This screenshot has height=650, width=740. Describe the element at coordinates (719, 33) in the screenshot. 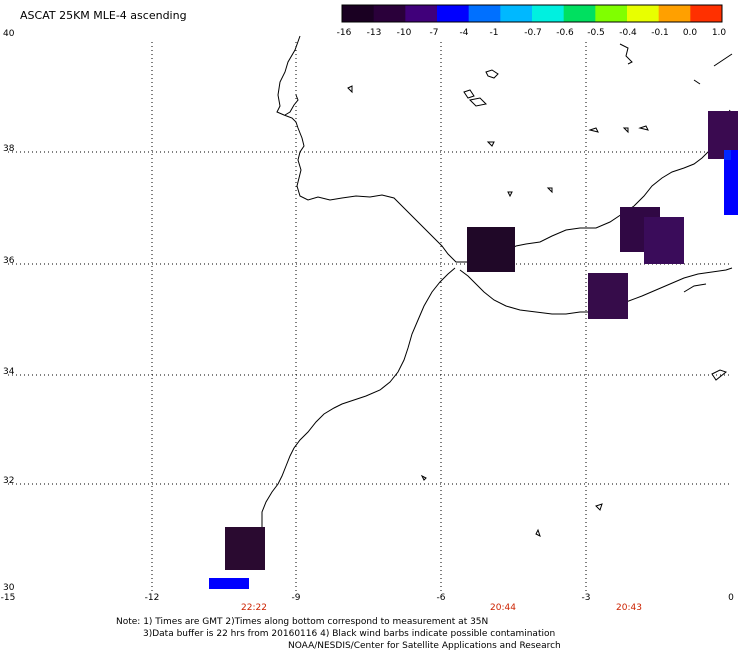

I see `colorbar-label: 1.0` at that location.